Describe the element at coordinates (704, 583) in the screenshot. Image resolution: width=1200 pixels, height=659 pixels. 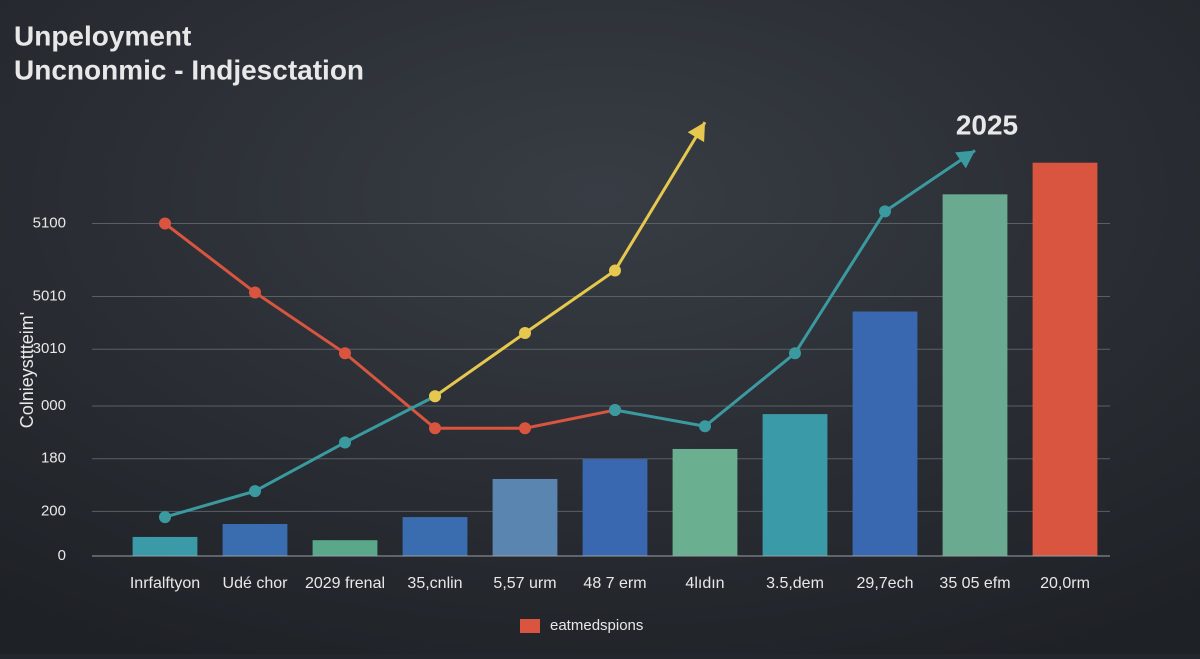
I see `x-tick-label: 4lıdın` at that location.